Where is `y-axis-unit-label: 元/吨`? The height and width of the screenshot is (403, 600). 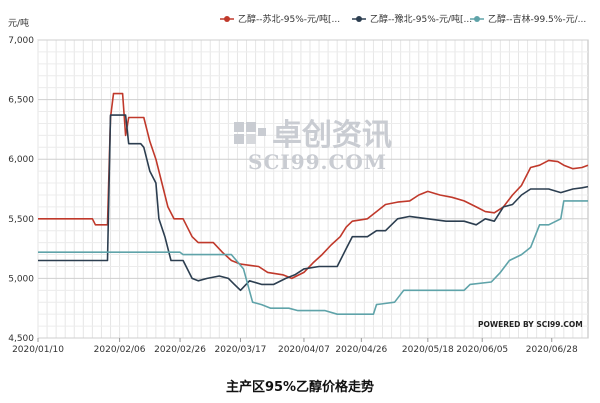 y-axis-unit-label: 元/吨 is located at coordinates (18, 23).